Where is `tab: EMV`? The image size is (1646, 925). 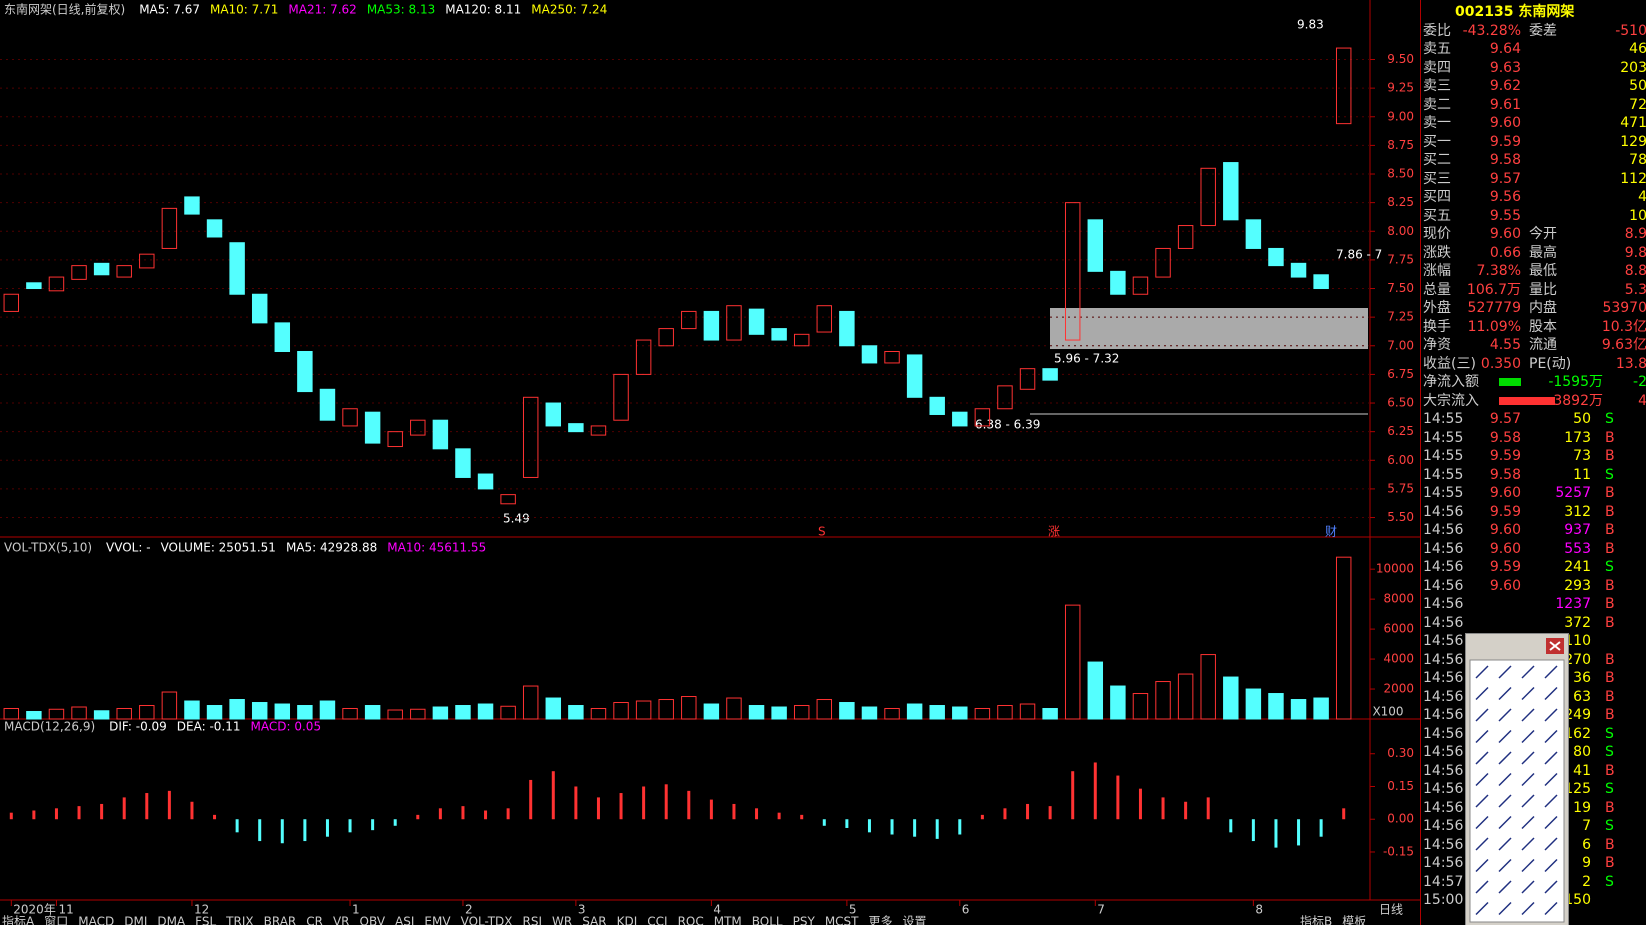 tab: EMV is located at coordinates (437, 920).